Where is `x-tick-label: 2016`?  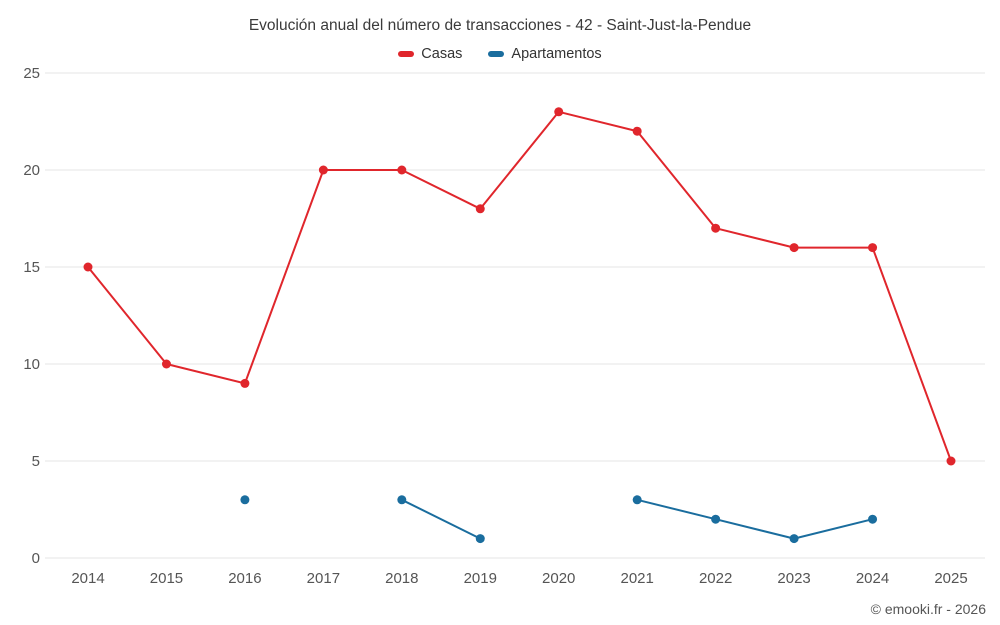 x-tick-label: 2016 is located at coordinates (244, 578).